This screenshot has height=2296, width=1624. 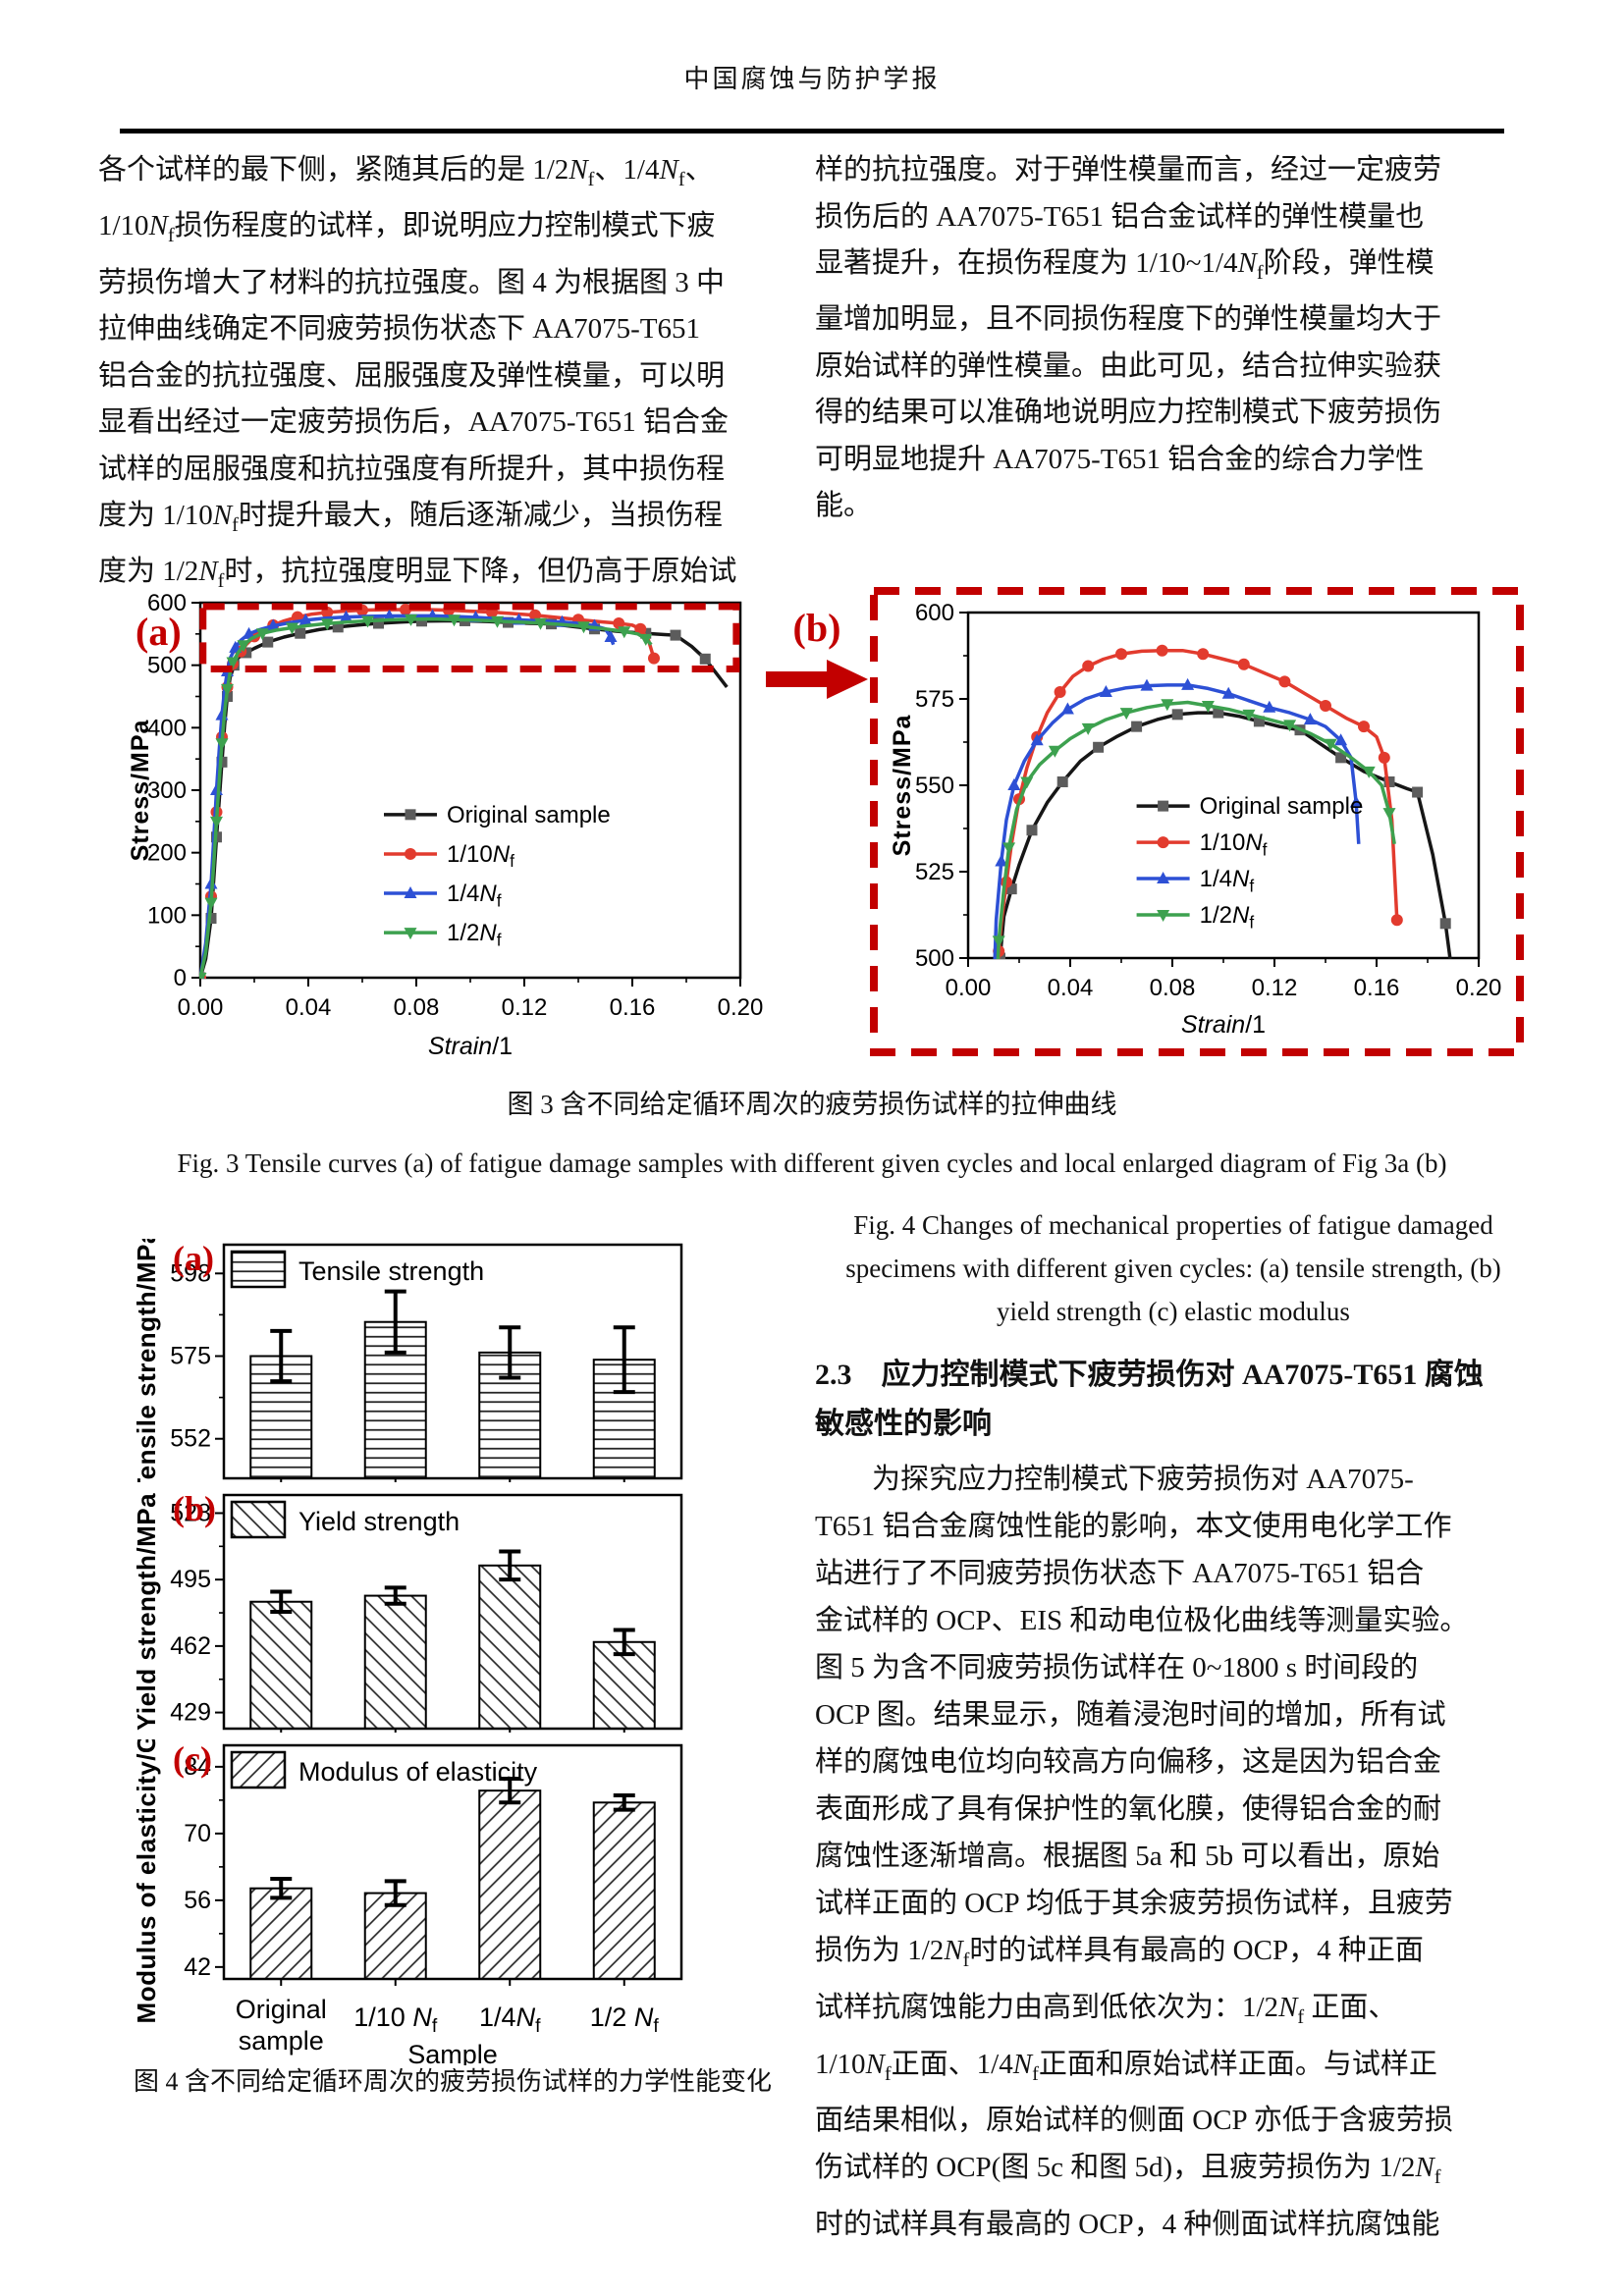 I want to click on text-line: T651 铝合金腐蚀性能的影响，本文使用电化学工作, so click(x=1133, y=1526).